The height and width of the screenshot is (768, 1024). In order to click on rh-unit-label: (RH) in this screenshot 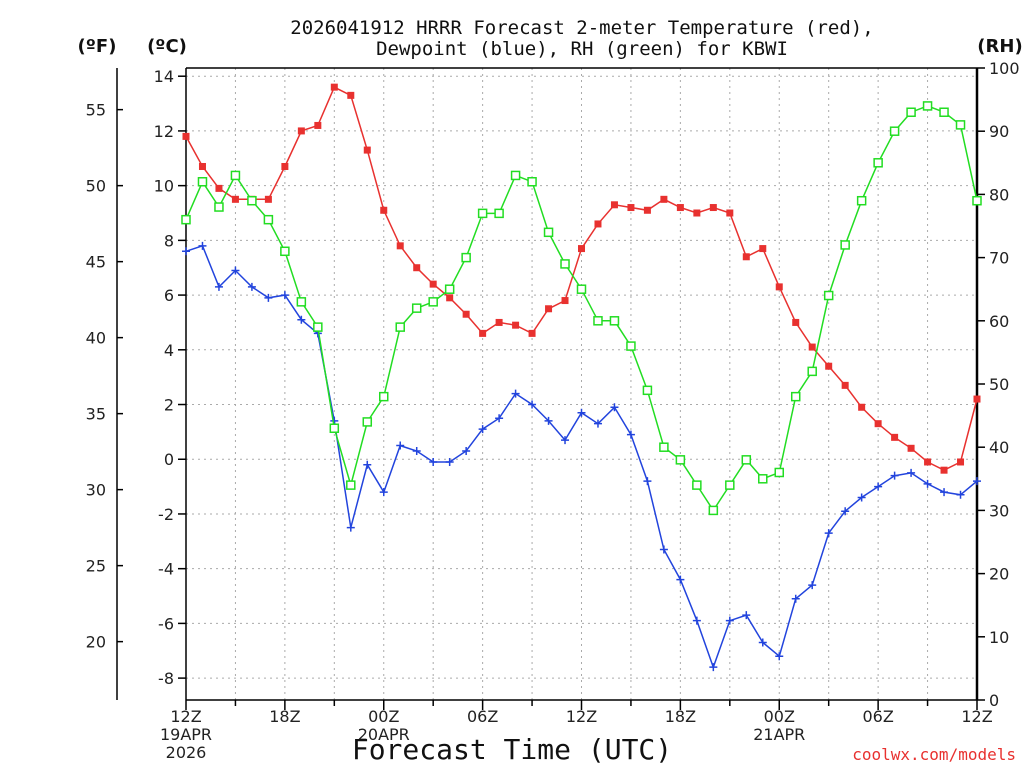, I will do `click(999, 46)`.